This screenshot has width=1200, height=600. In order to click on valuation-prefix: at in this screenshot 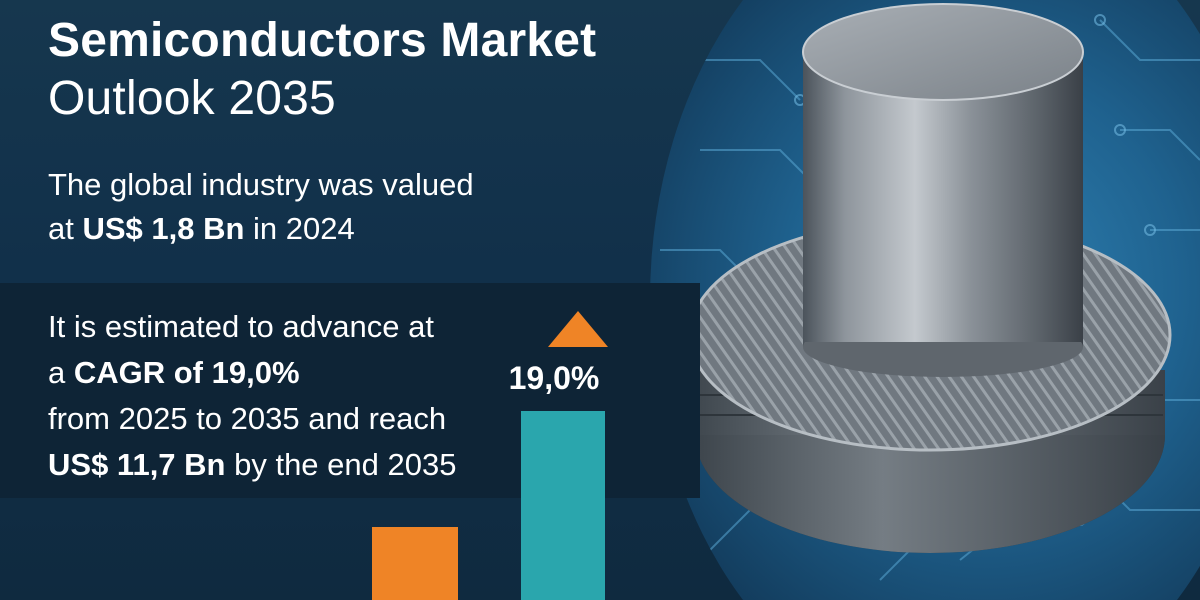, I will do `click(65, 228)`.